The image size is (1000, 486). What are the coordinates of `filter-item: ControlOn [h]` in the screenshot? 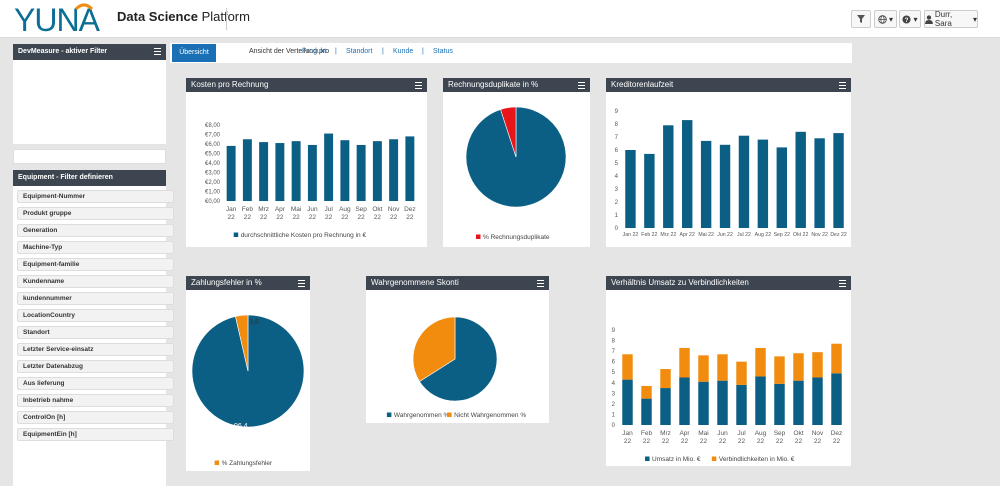 It's located at (95, 417).